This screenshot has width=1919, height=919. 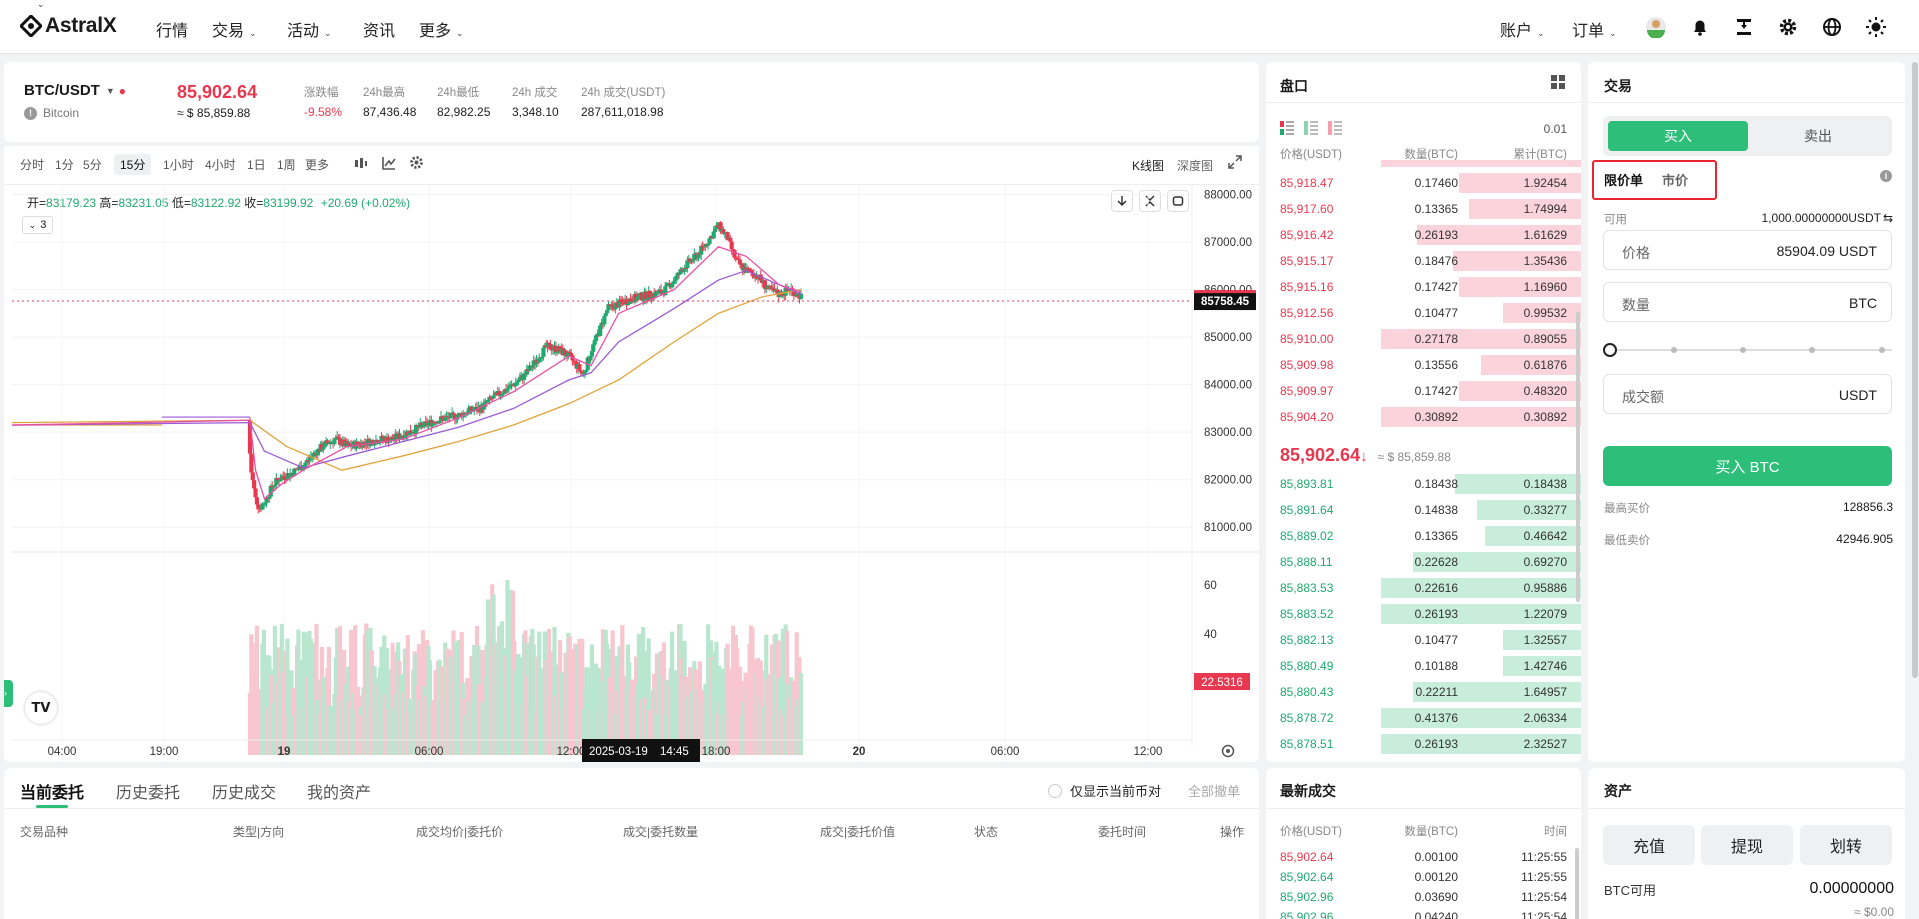 I want to click on bid-row: 85,893.81 0.18438 0.18438, so click(x=1423, y=484).